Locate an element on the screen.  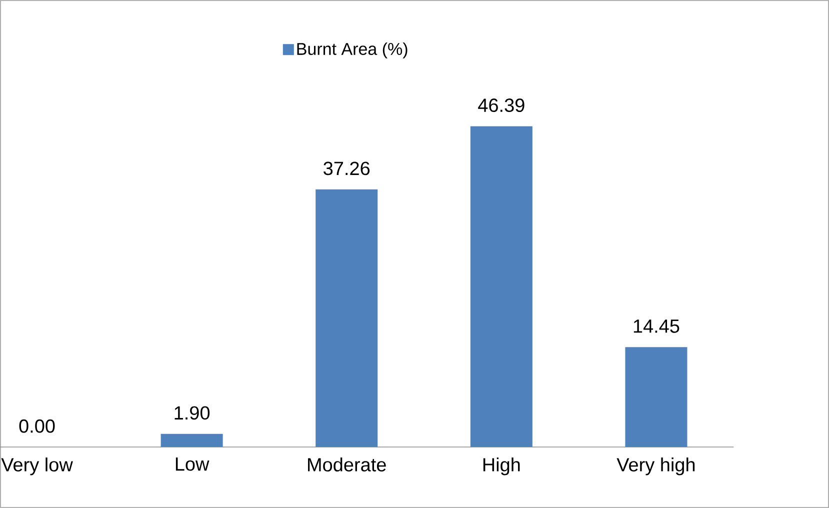
legend-label: Burnt Area (%) is located at coordinates (352, 50).